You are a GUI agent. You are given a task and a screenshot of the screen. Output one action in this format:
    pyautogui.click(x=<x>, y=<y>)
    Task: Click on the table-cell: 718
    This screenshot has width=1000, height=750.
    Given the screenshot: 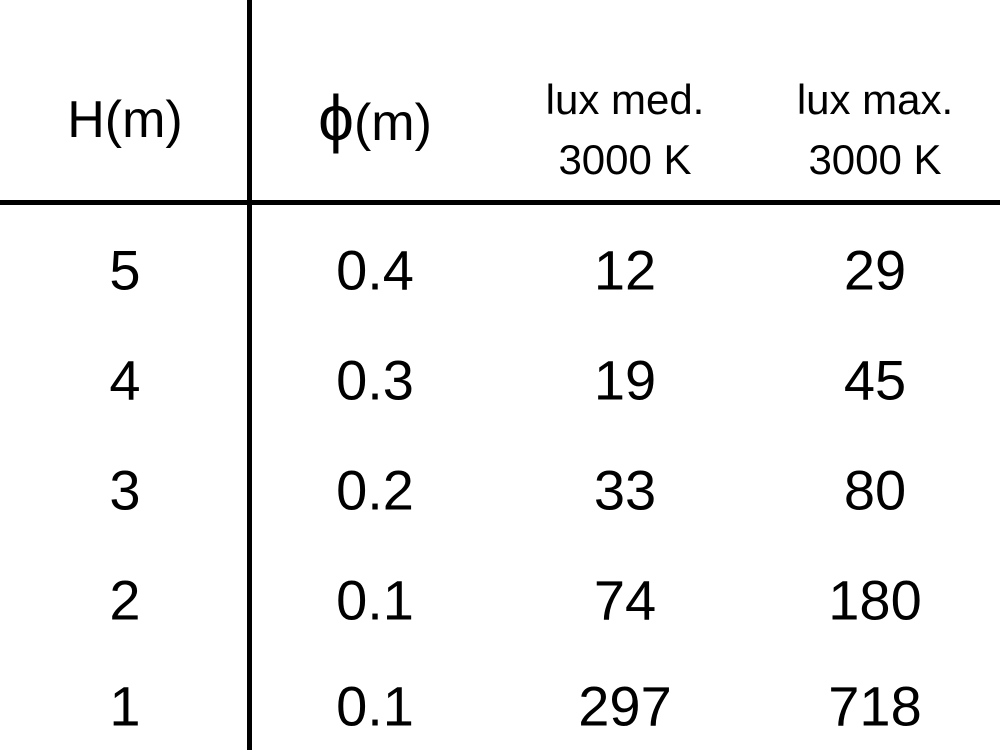 What is the action you would take?
    pyautogui.click(x=875, y=706)
    